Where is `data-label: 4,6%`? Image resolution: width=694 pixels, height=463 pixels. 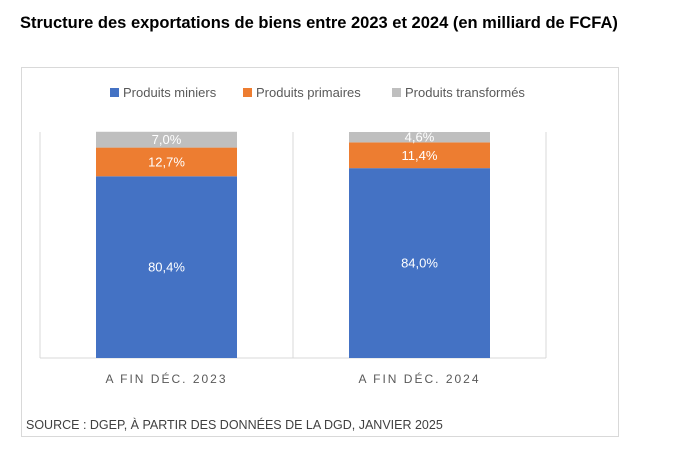
data-label: 4,6% is located at coordinates (420, 137).